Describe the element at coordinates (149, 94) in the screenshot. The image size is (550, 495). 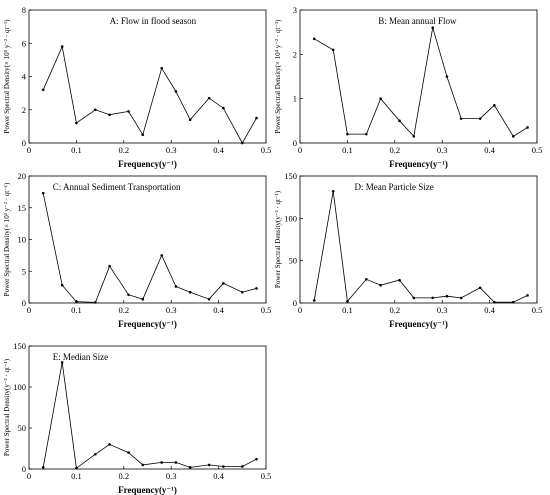
I see `chart-a-series-line` at that location.